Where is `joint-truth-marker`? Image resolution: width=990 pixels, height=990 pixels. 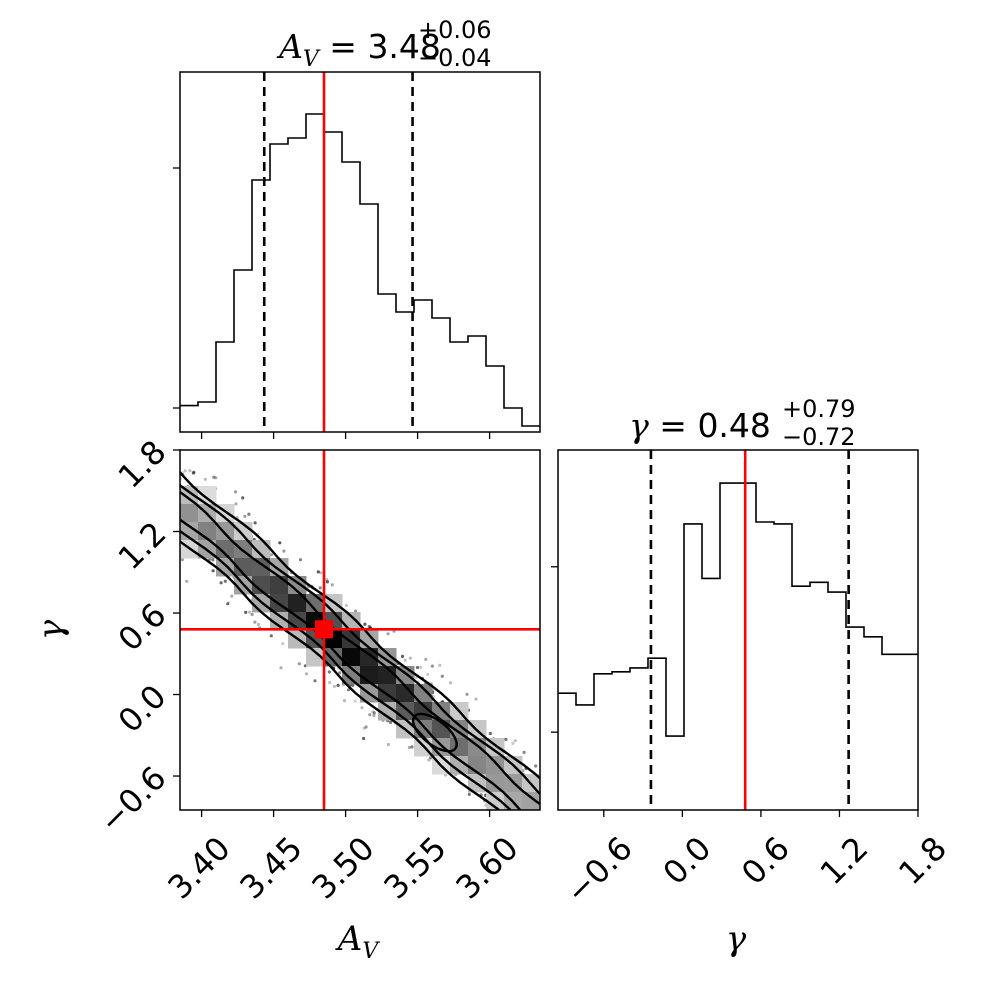 joint-truth-marker is located at coordinates (324, 629).